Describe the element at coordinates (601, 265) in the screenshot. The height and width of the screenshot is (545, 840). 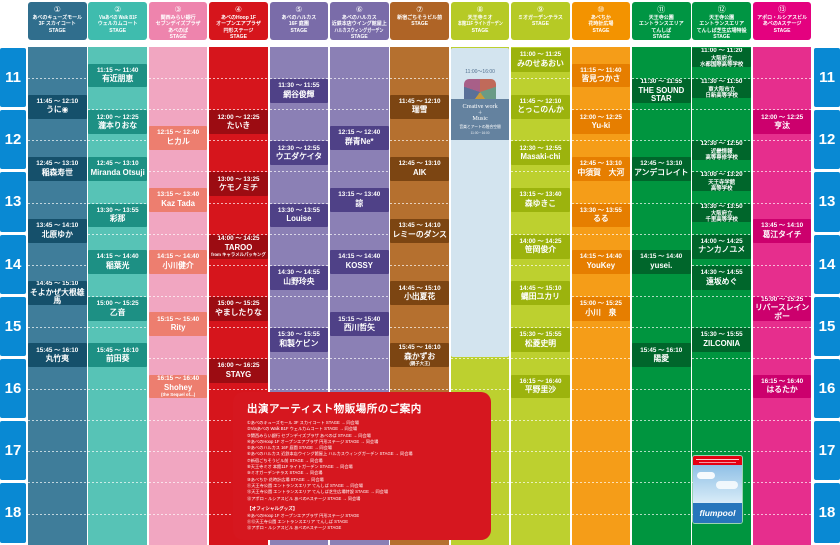
I see `act-name: YouKey` at that location.